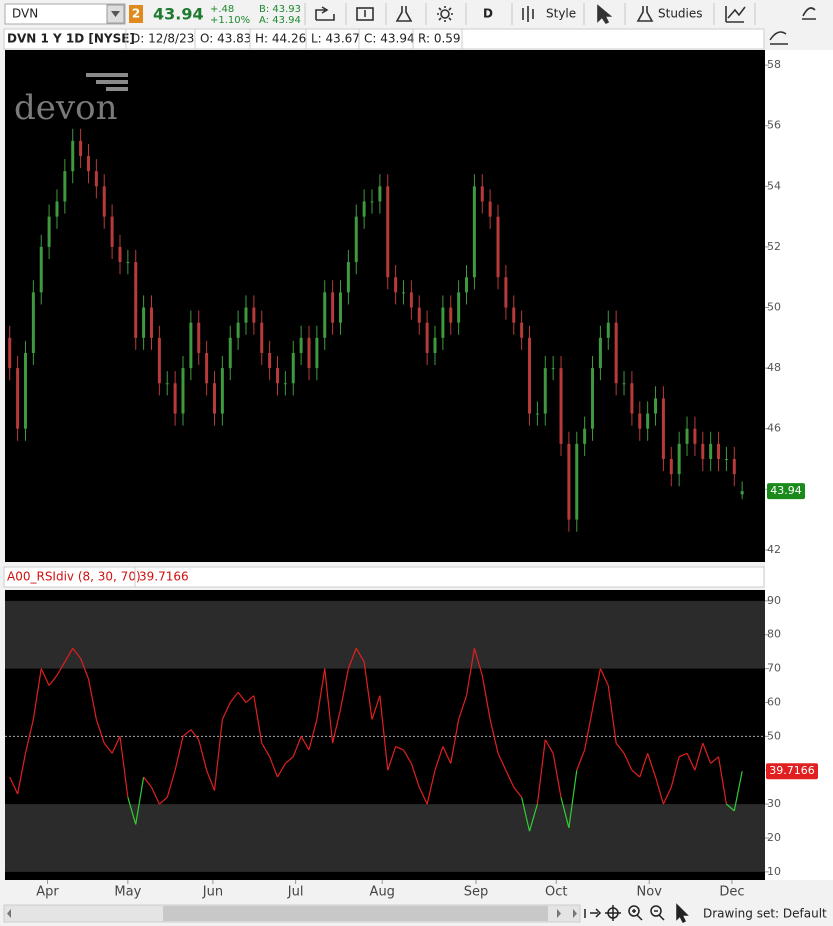  What do you see at coordinates (765, 914) in the screenshot?
I see `drawing-set: Drawing set: Default` at bounding box center [765, 914].